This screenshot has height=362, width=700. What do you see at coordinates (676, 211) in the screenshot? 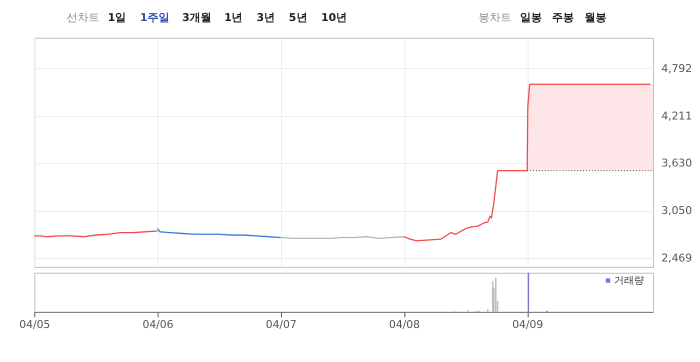
I see `y-tick-label: 3,050` at bounding box center [676, 211].